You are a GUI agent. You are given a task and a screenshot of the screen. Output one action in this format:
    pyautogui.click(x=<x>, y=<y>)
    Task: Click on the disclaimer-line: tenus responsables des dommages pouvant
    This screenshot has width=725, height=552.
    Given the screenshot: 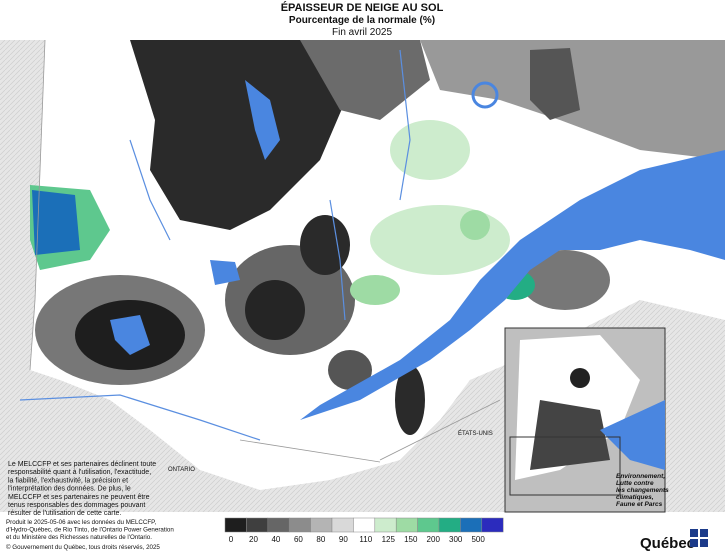 What is the action you would take?
    pyautogui.click(x=76, y=505)
    